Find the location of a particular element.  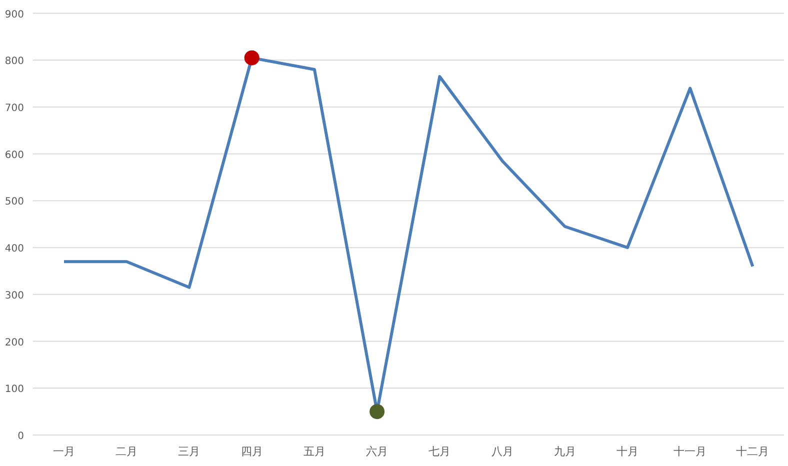

y-tick-label: 700 is located at coordinates (14, 108).